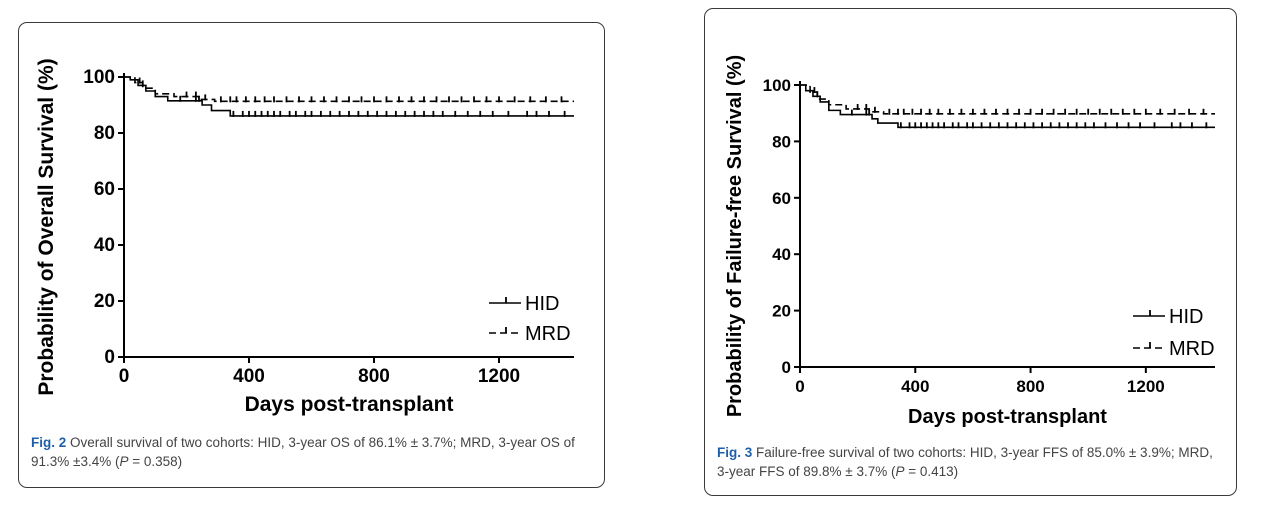  Describe the element at coordinates (931, 471) in the screenshot. I see `caption-text-end: = 0.413)` at that location.